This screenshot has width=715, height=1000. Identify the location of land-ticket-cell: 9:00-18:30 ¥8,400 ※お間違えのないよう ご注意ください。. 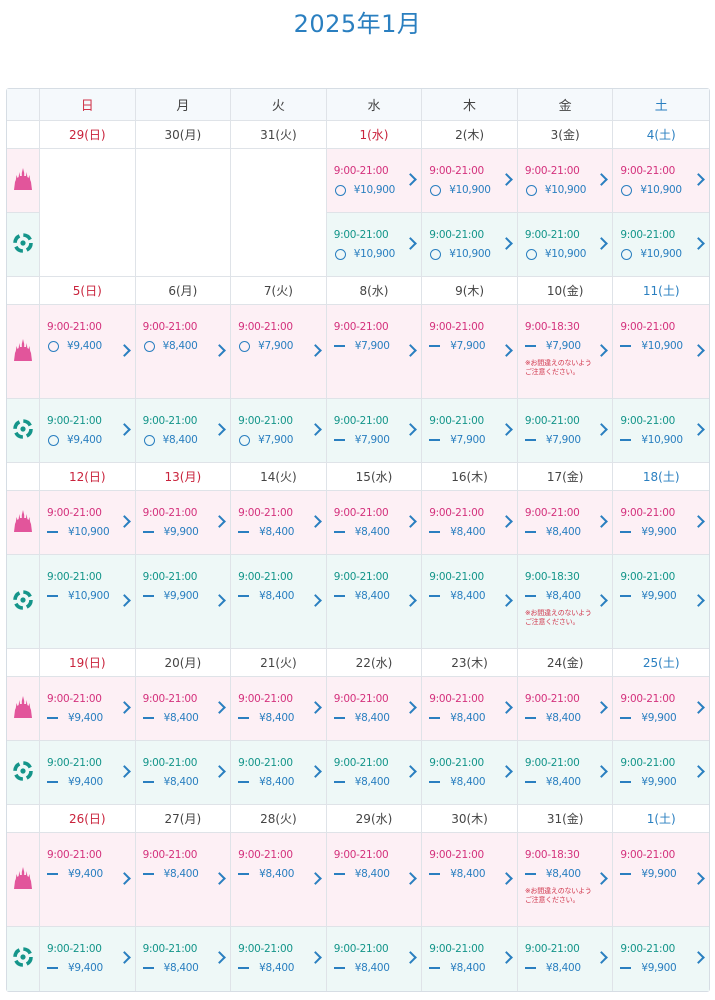
(565, 880).